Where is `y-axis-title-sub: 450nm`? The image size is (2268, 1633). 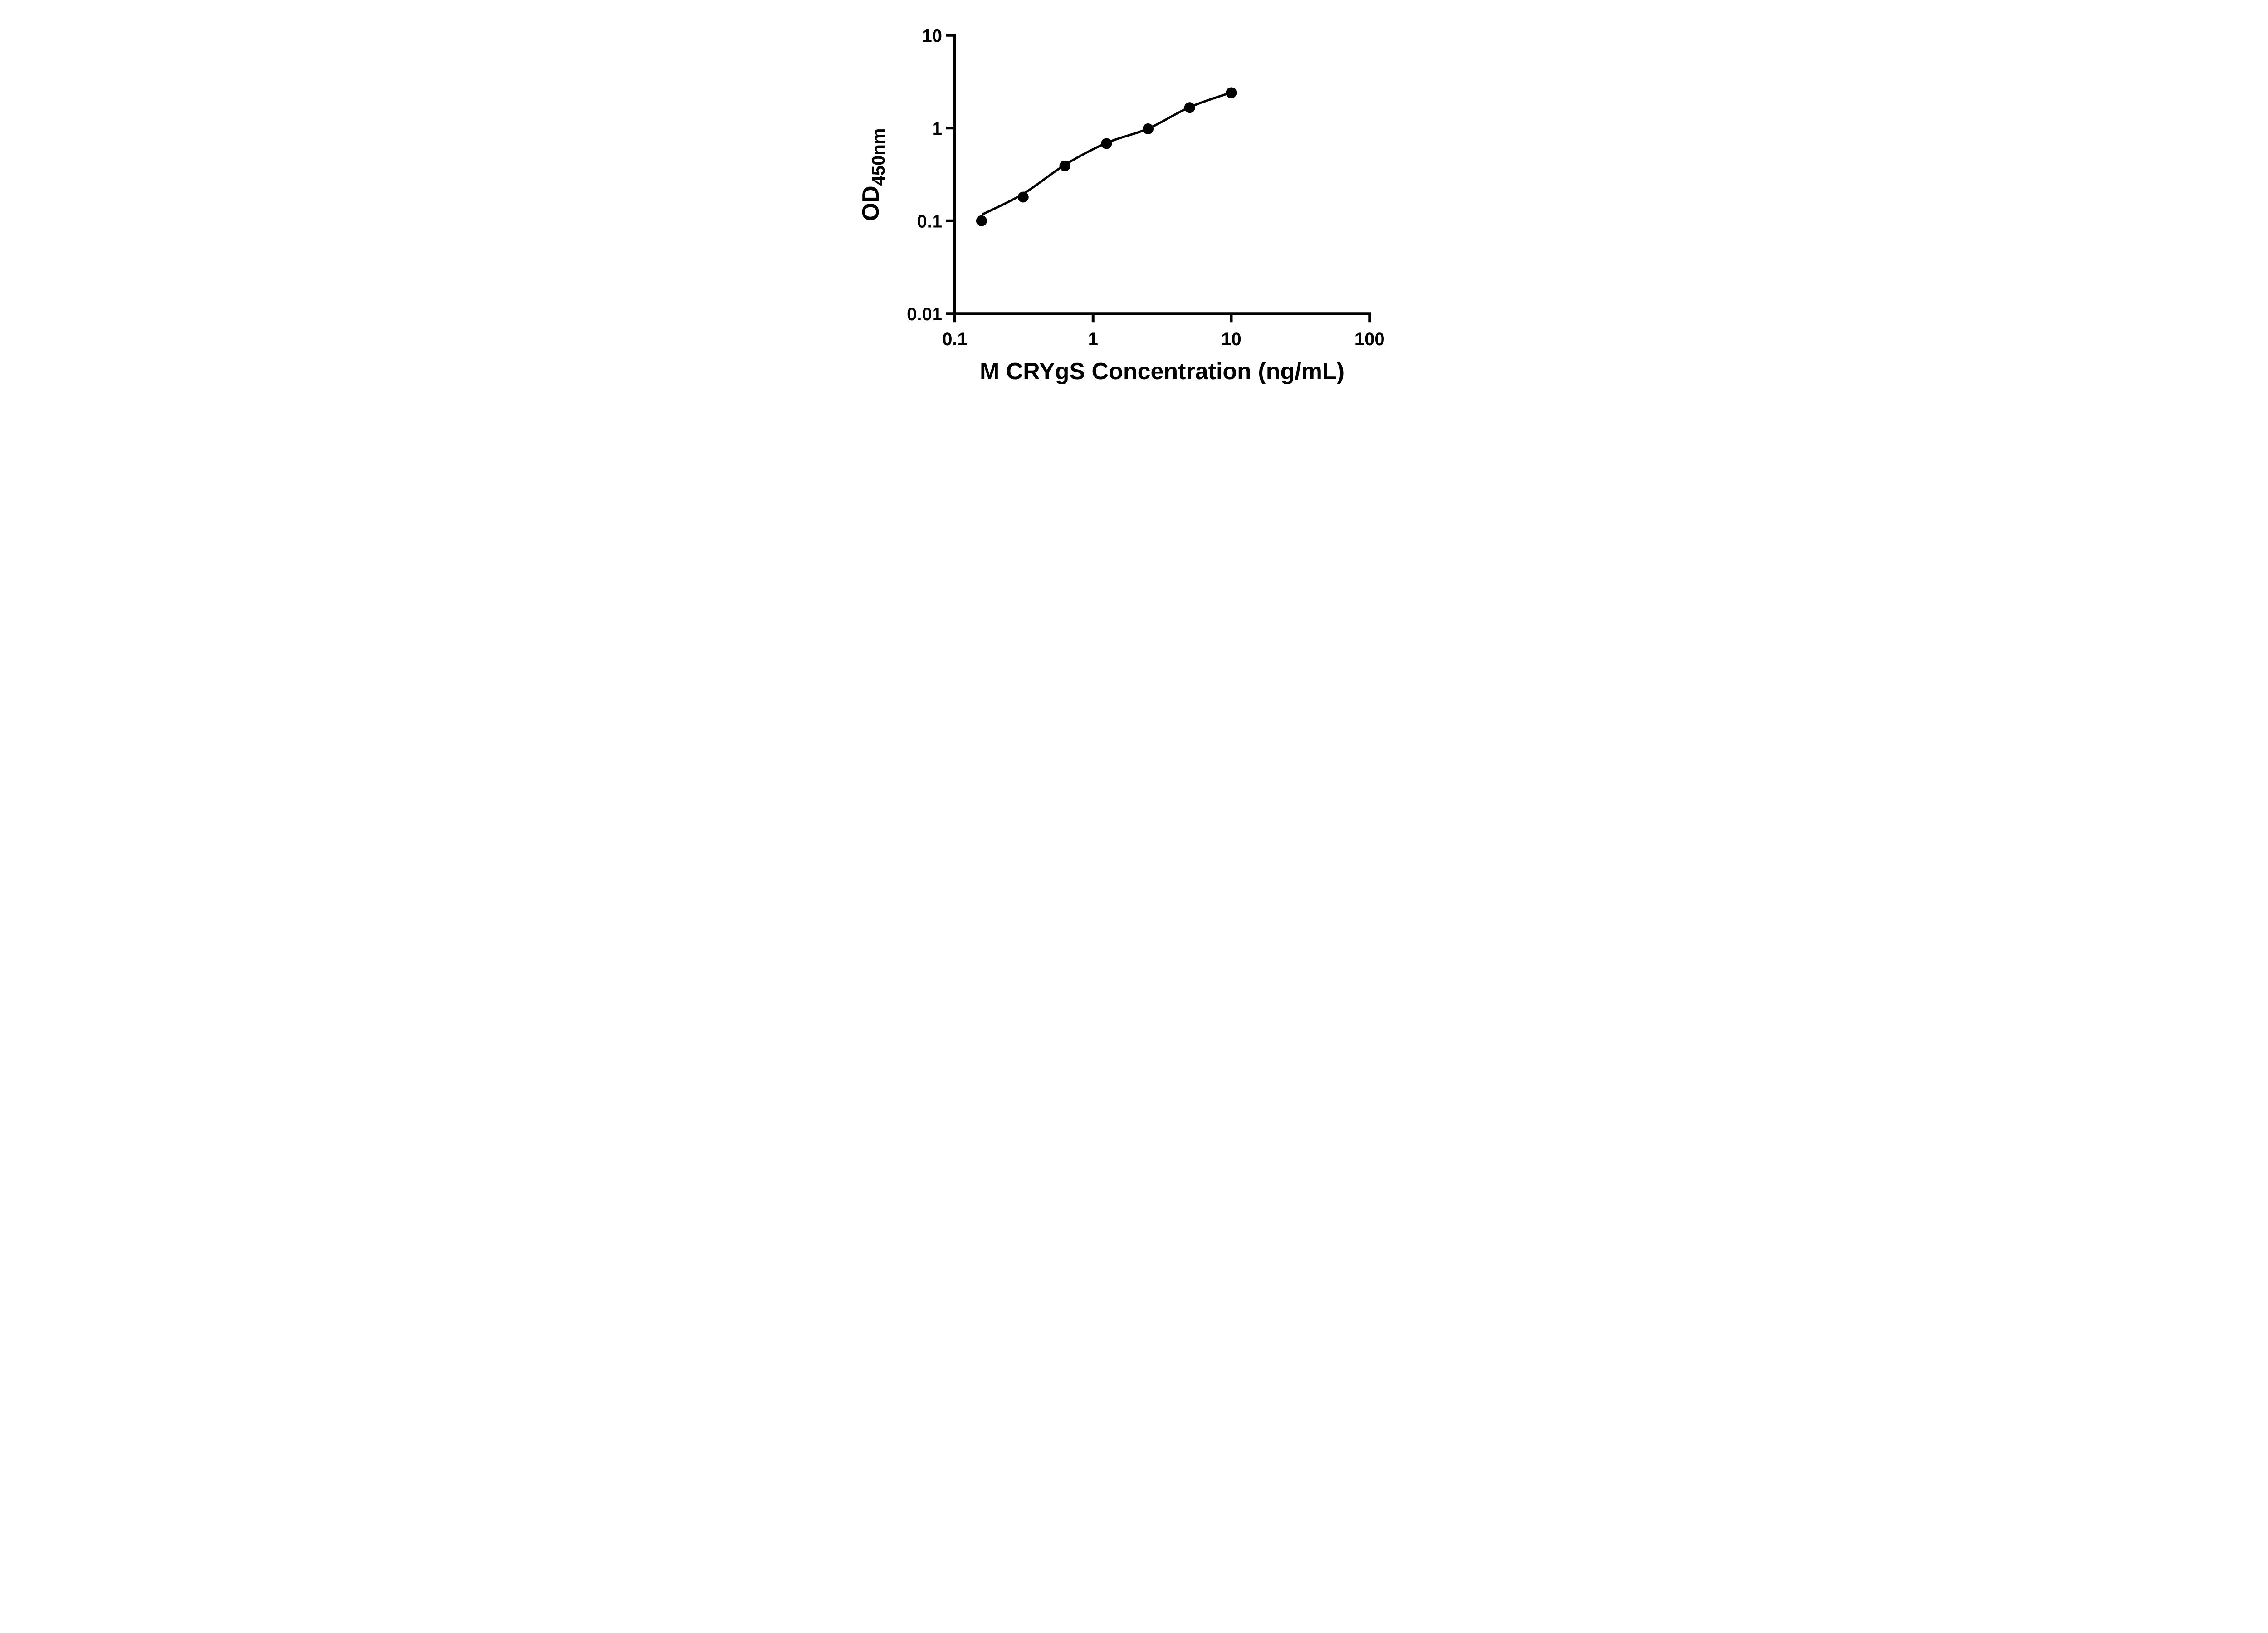 y-axis-title-sub: 450nm is located at coordinates (879, 157).